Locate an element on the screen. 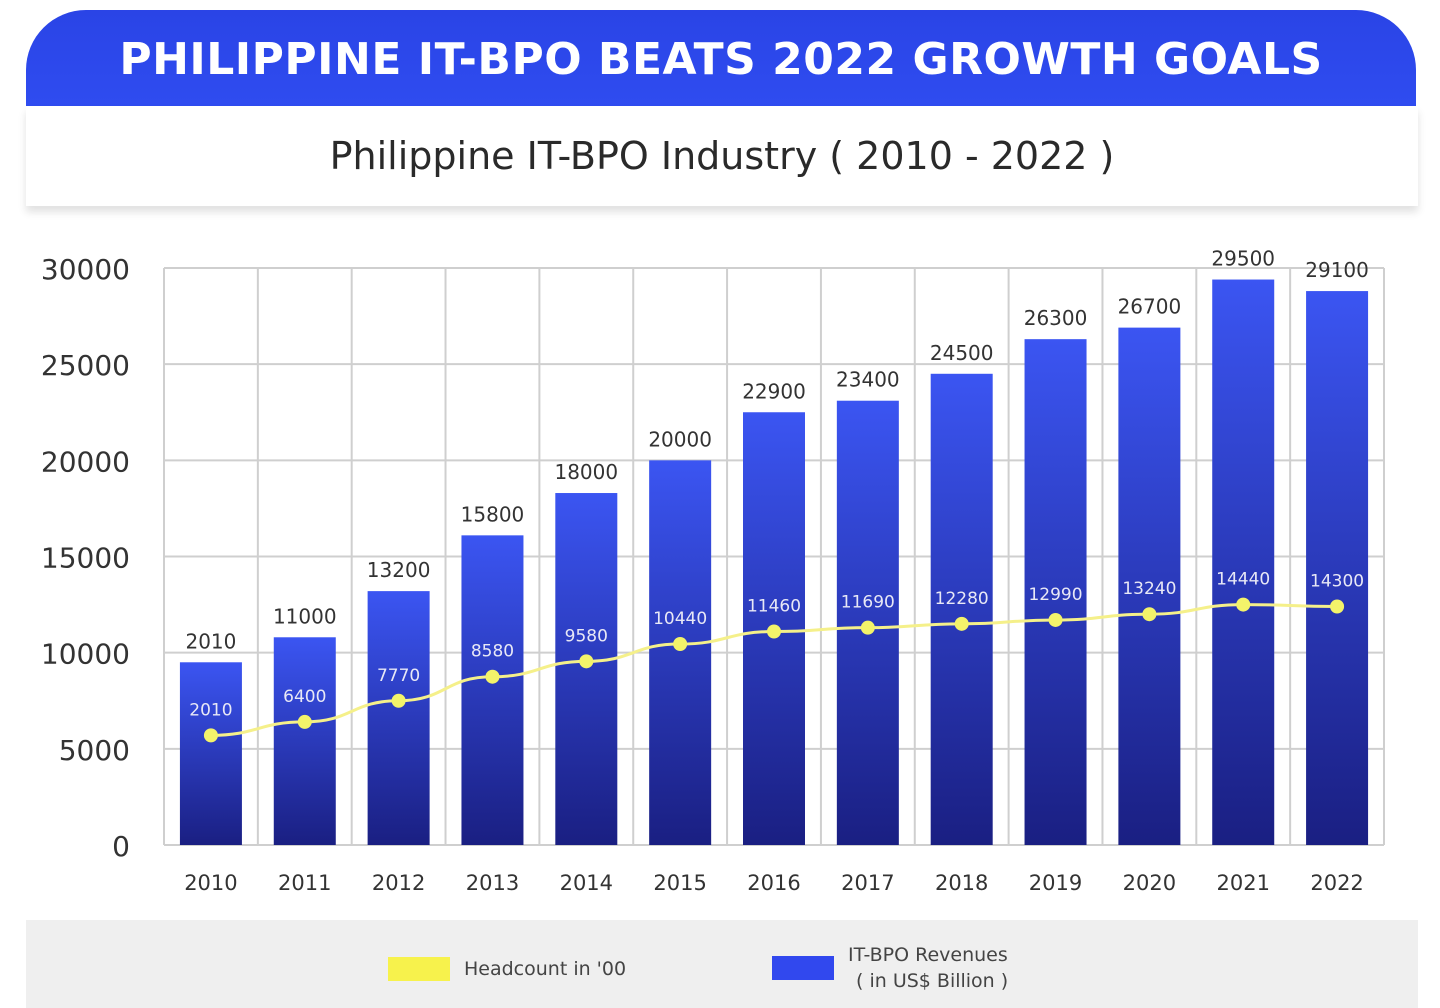 The height and width of the screenshot is (1008, 1440). bar-value-label: 26700 is located at coordinates (1150, 307).